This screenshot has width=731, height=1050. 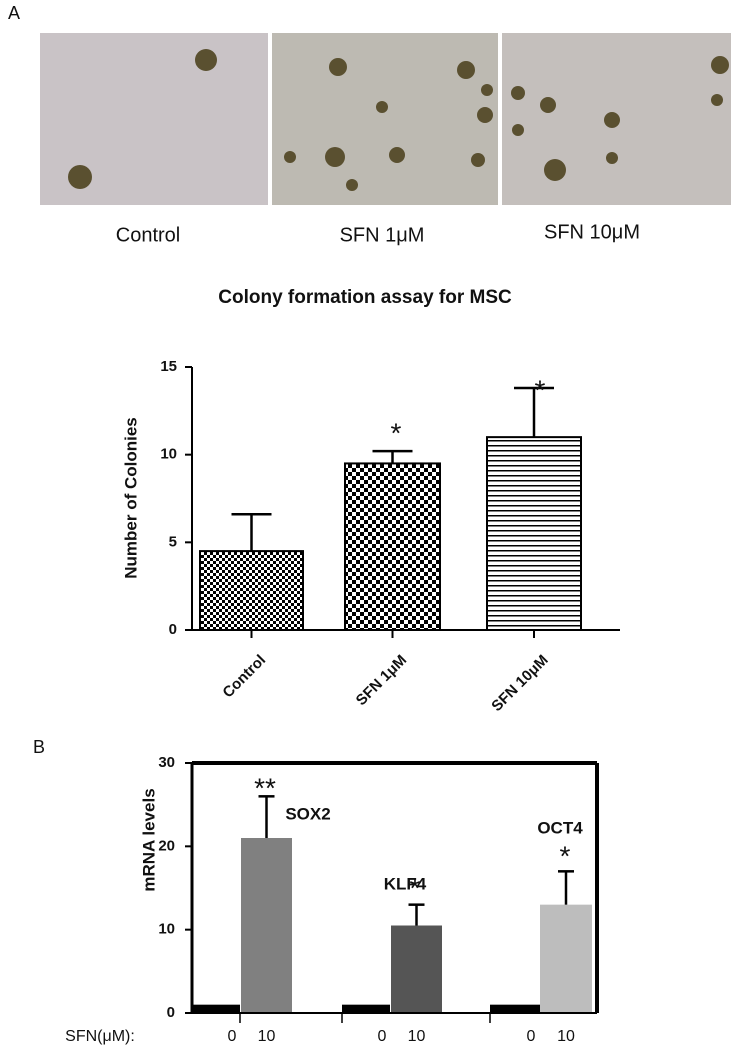 I want to click on y-tick-label: 20, so click(x=166, y=845).